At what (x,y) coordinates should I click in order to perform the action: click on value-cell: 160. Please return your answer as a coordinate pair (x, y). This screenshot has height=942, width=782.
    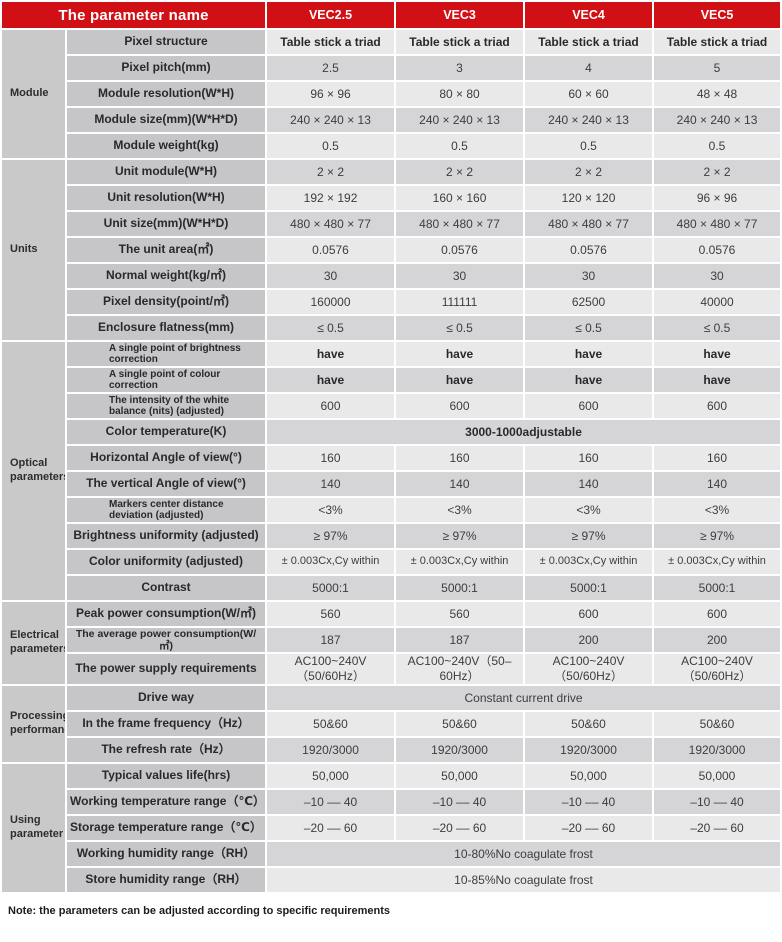
    Looking at the image, I should click on (460, 458).